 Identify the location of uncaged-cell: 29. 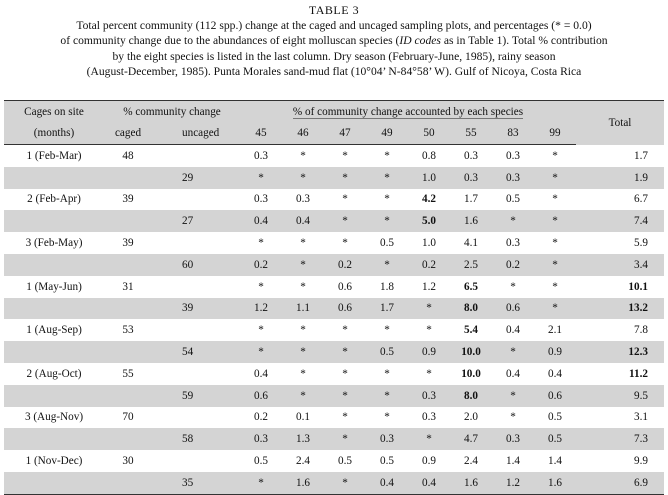
(196, 177).